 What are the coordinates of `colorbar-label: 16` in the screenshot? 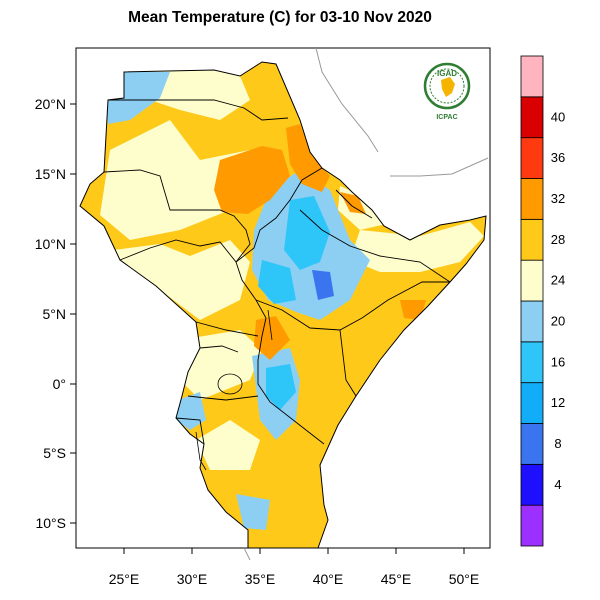 It's located at (558, 361).